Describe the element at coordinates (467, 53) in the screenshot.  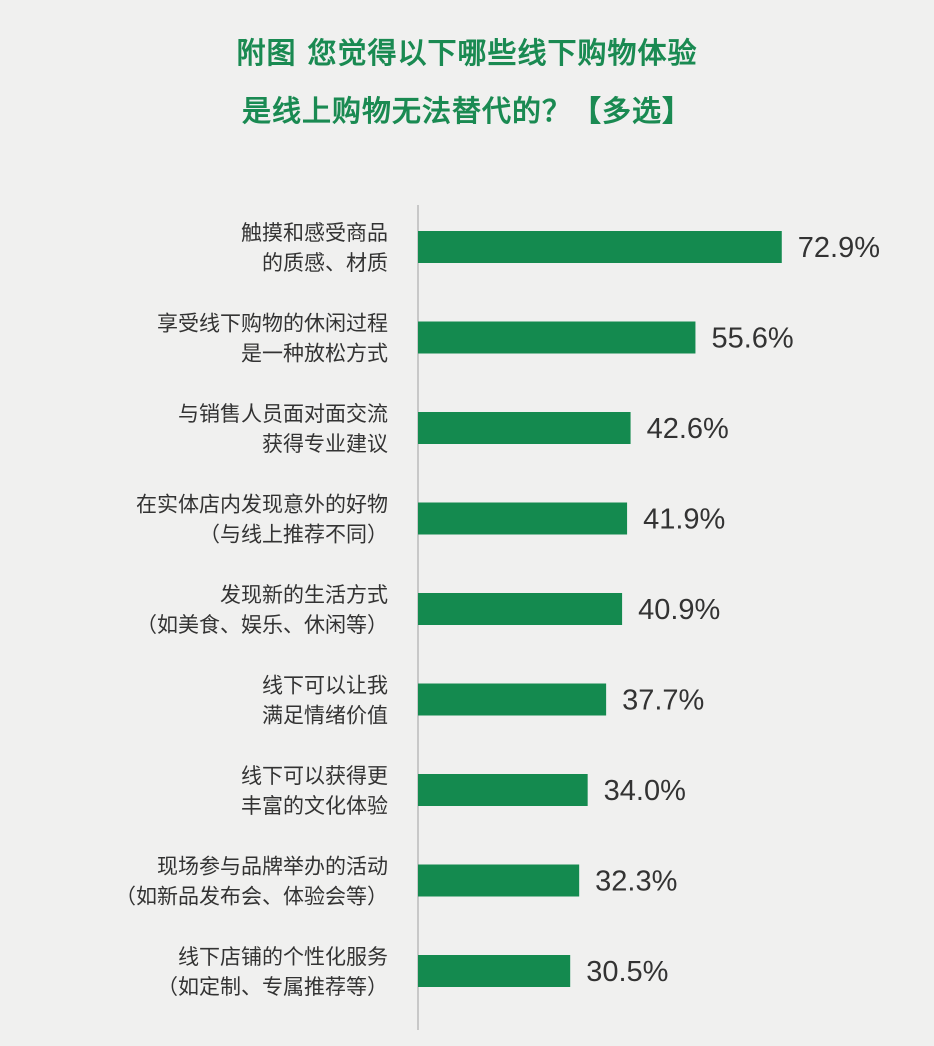
I see `chart-title-line-1: 附图 您觉得以下哪些线下购物体验` at that location.